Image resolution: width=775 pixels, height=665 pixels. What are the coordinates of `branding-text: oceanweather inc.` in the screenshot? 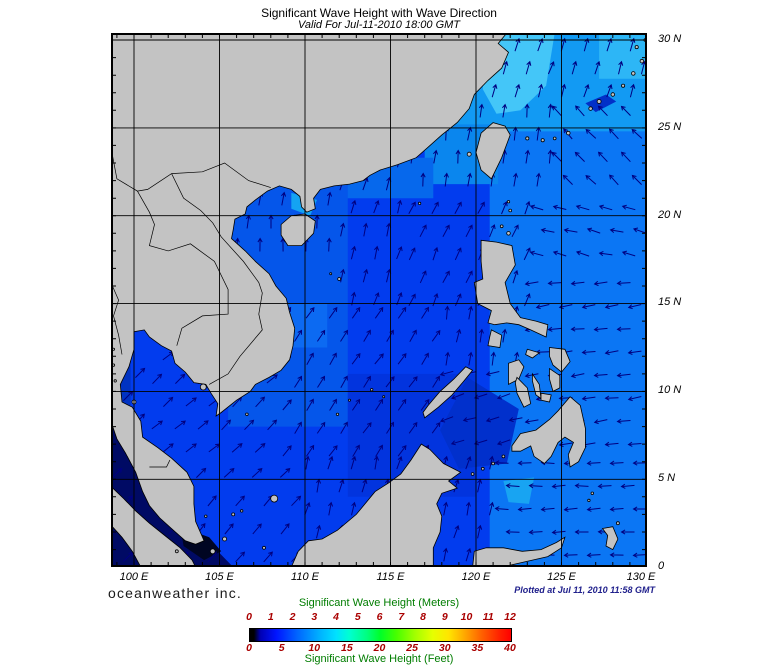 It's located at (175, 593).